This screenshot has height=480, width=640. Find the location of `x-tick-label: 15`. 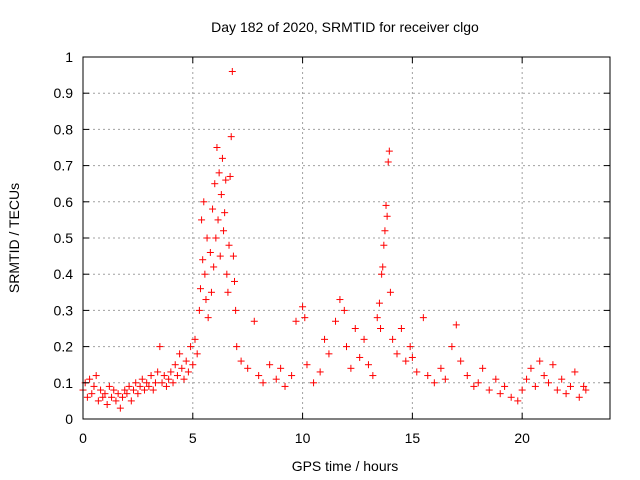

x-tick-label: 15 is located at coordinates (413, 438).